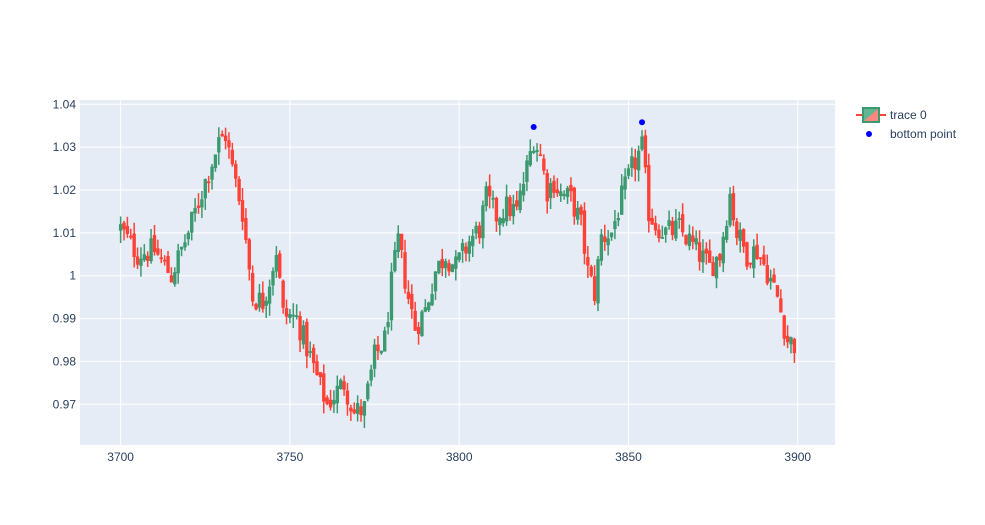 The image size is (985, 525). I want to click on legend: trace 0 bottom point, so click(906, 124).